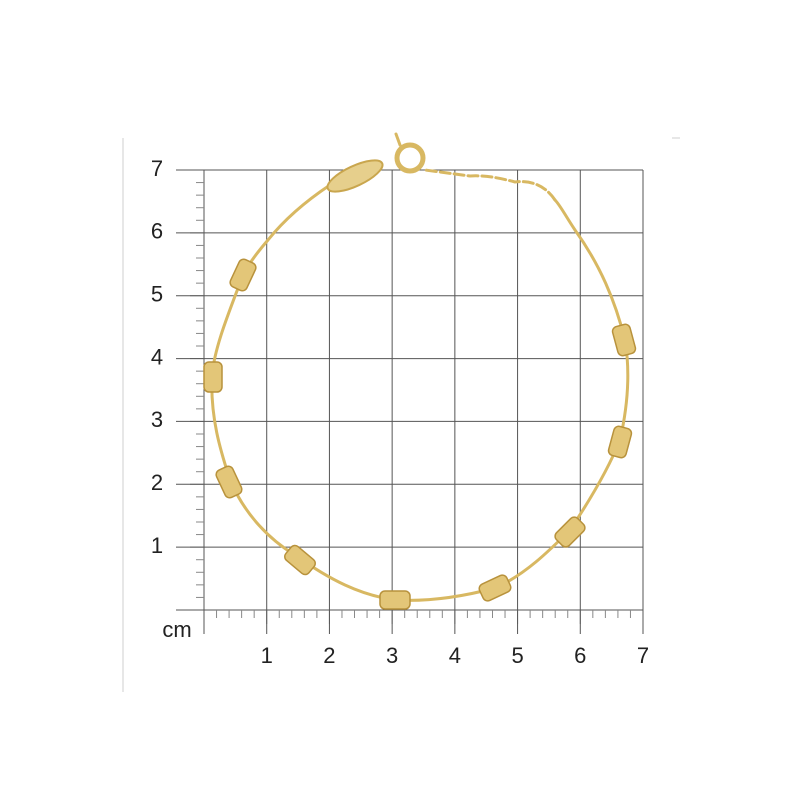  Describe the element at coordinates (329, 655) in the screenshot. I see `x-tick-label: 2` at that location.